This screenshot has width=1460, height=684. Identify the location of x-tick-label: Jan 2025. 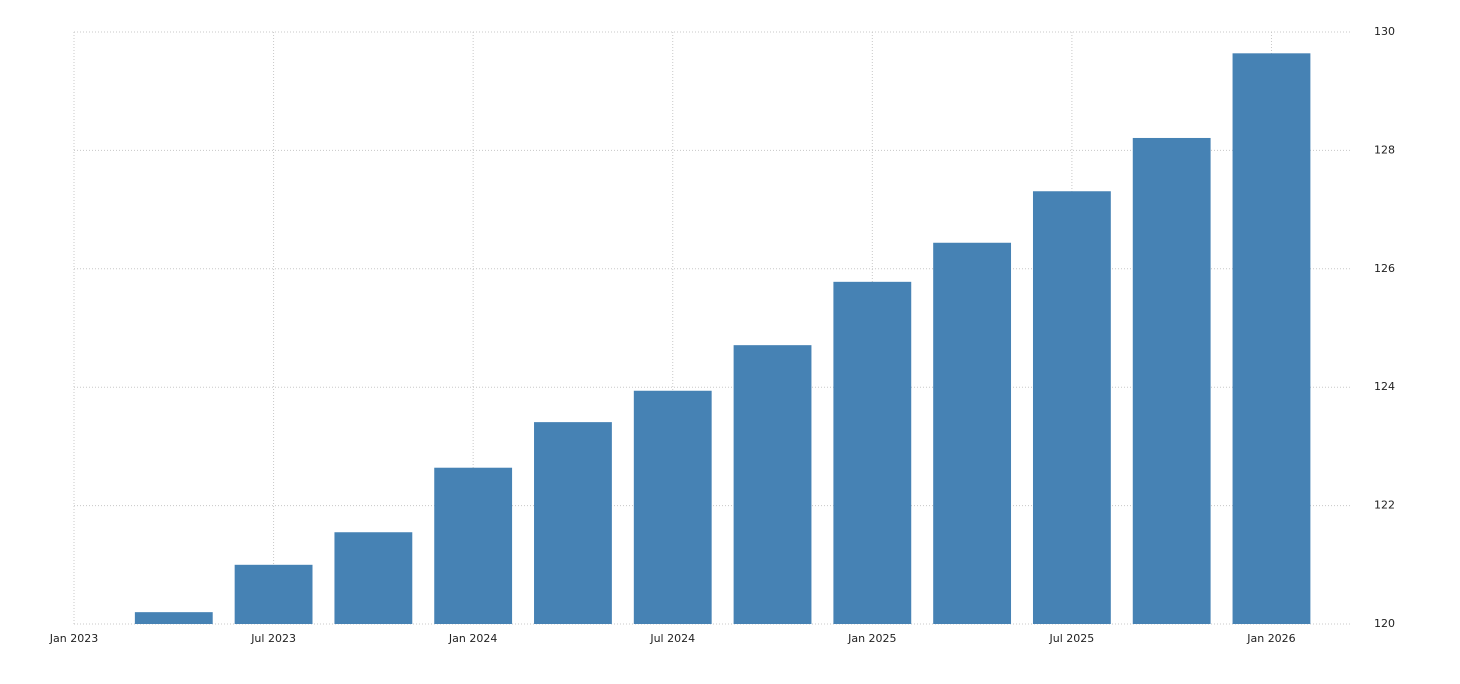
(871, 638).